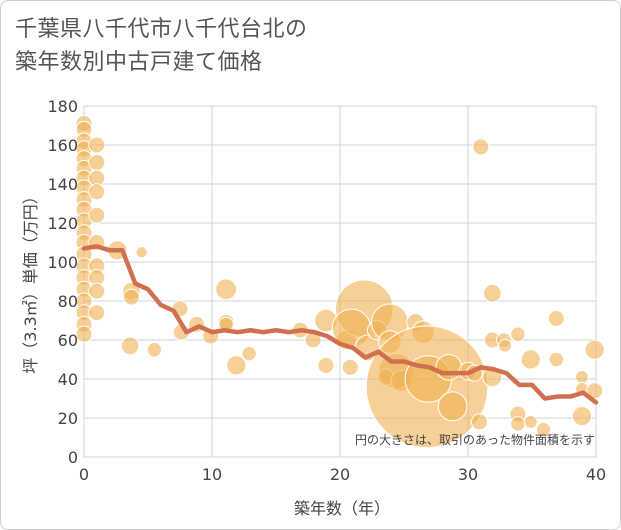 The height and width of the screenshot is (530, 621). What do you see at coordinates (475, 439) in the screenshot?
I see `bubble-size-note: 円の大きさは、取引のあった物件面積を示す` at bounding box center [475, 439].